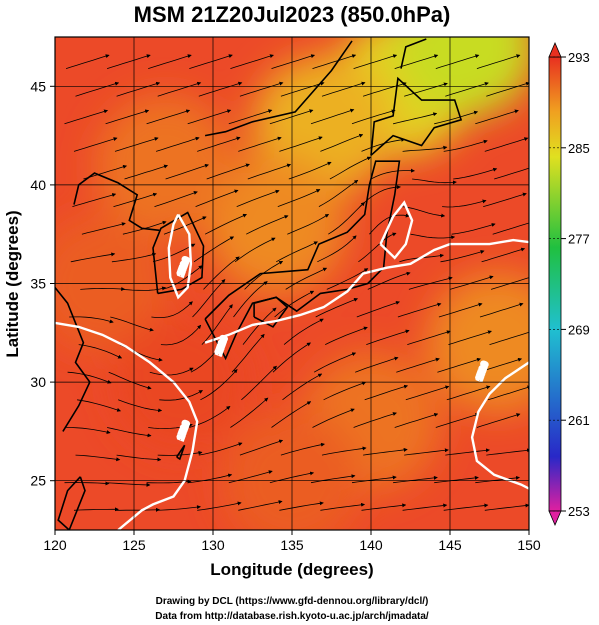 The image size is (599, 625). I want to click on y-axis-ticks: 25 30 35 40 45, so click(42, 283).